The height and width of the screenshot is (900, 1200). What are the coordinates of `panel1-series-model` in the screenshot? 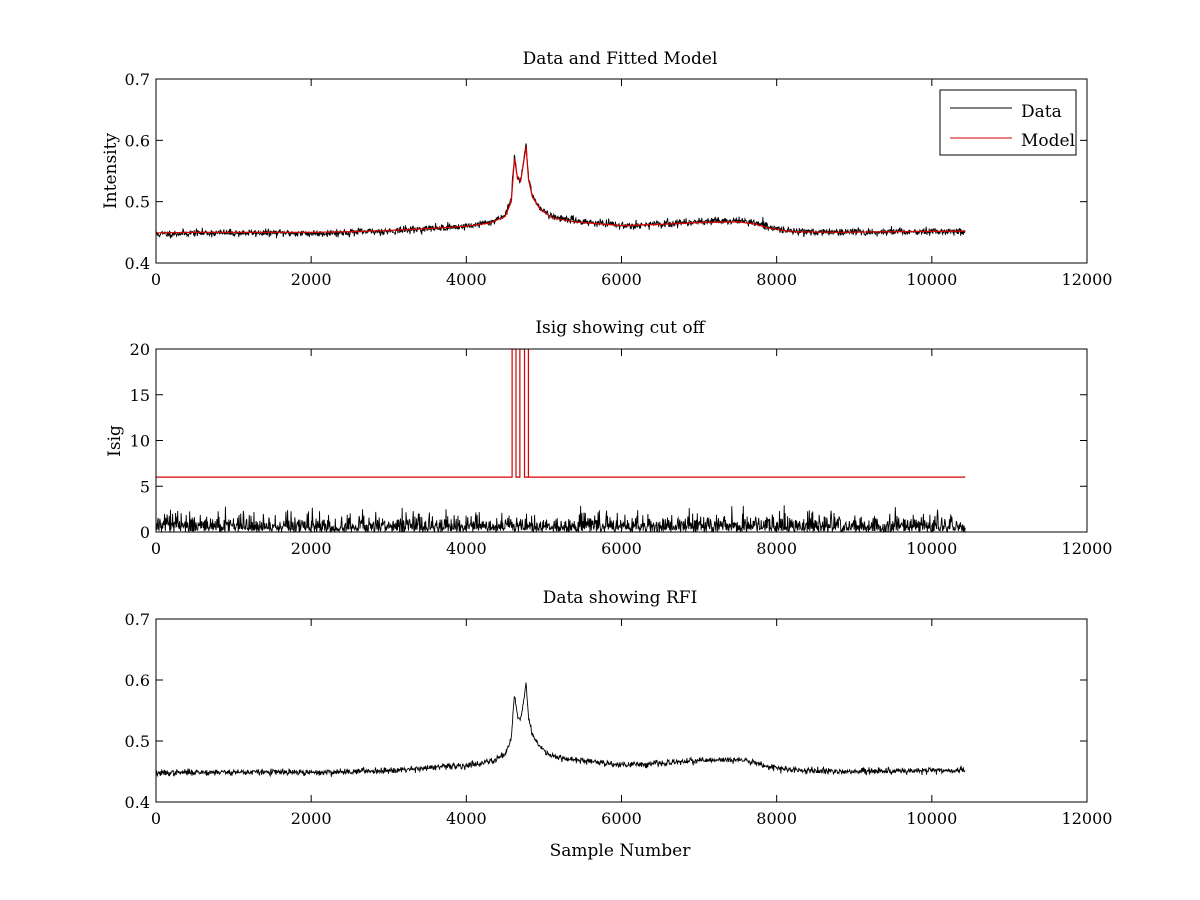 It's located at (561, 190).